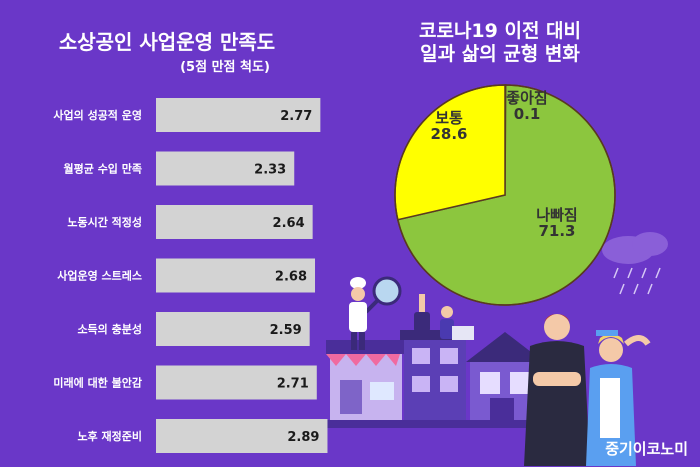  Describe the element at coordinates (526, 98) in the screenshot. I see `pie-slice-label: 좋아짐` at that location.